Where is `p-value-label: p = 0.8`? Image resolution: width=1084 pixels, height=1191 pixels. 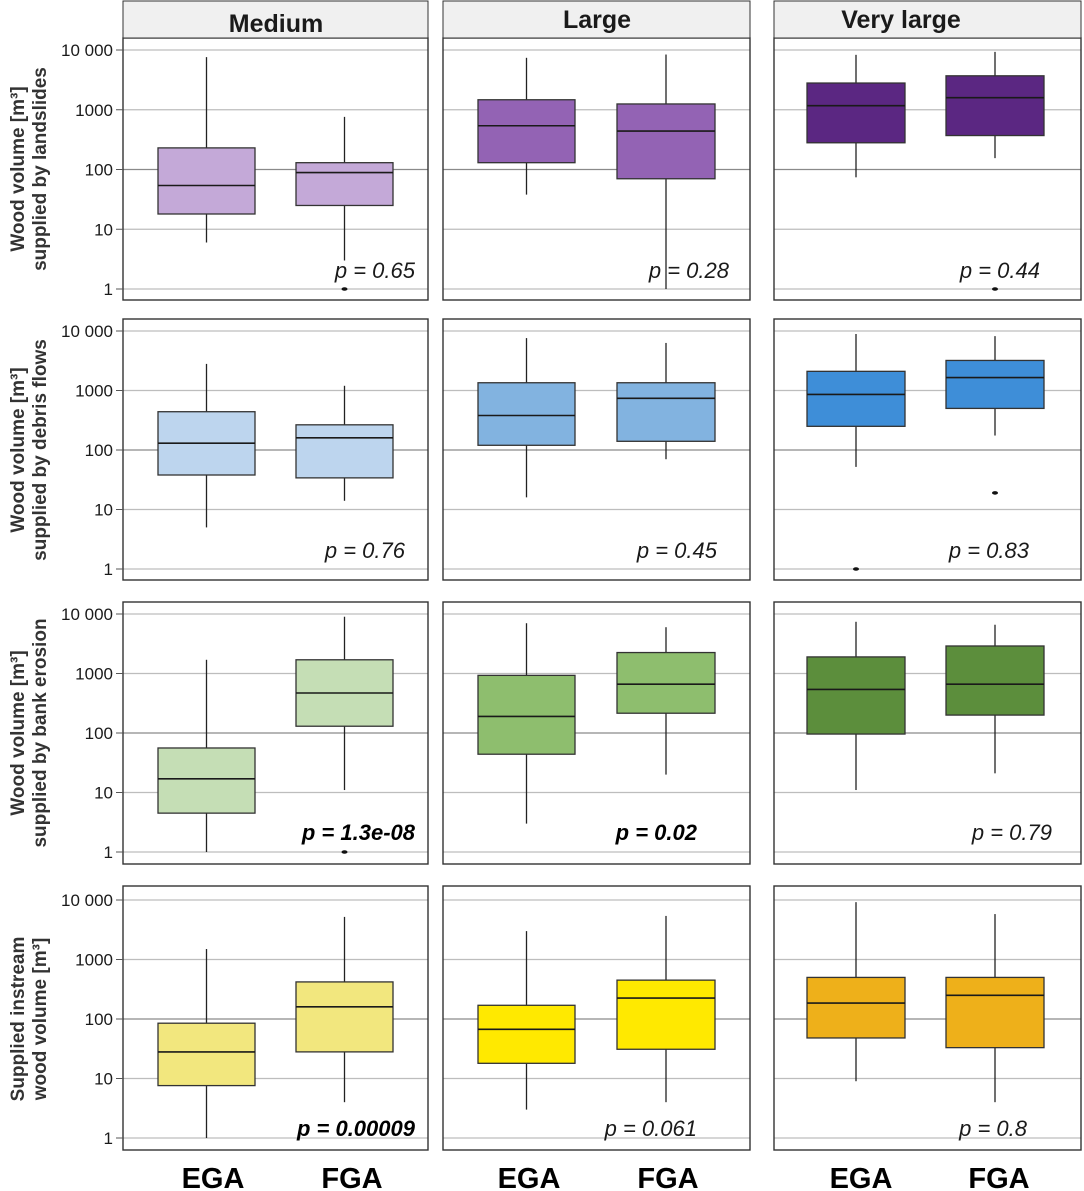
p-value-label: p = 0.8 is located at coordinates (993, 1128).